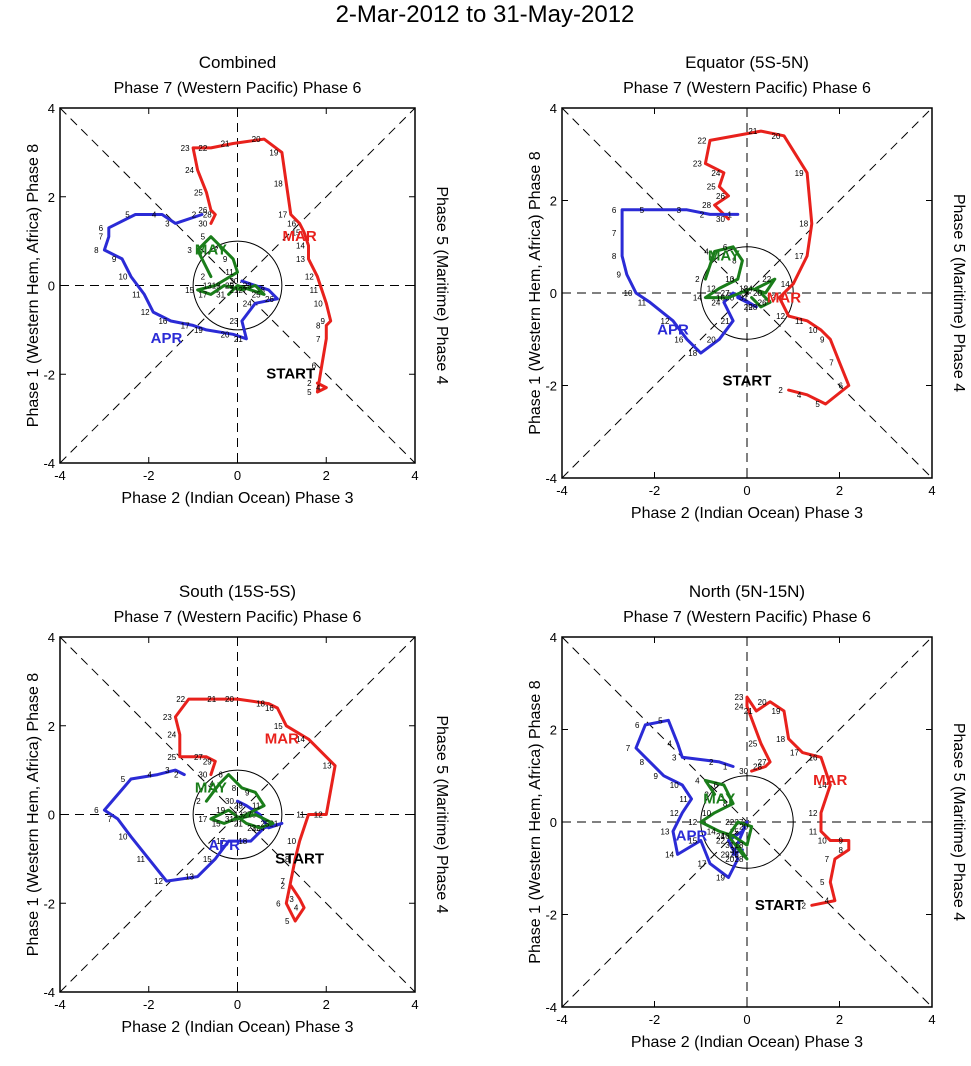  I want to click on panel-title: Combined, so click(238, 62).